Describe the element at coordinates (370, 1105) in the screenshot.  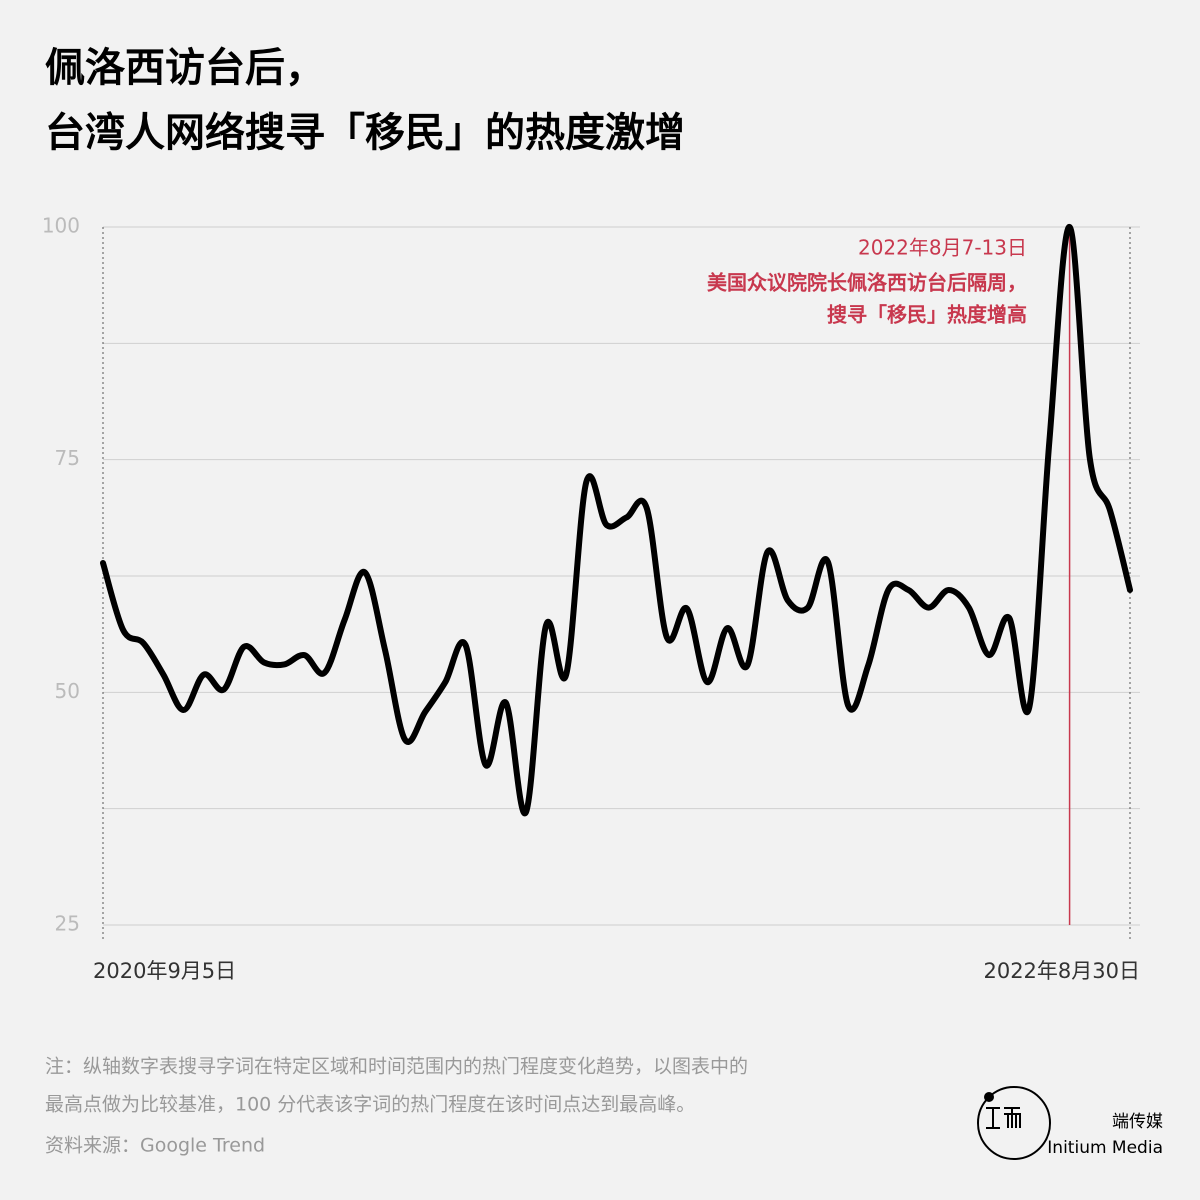
I see `note: 最高点做为比较基准，100 分代表该字词的热门程度在该时间点达到最高峰。` at that location.